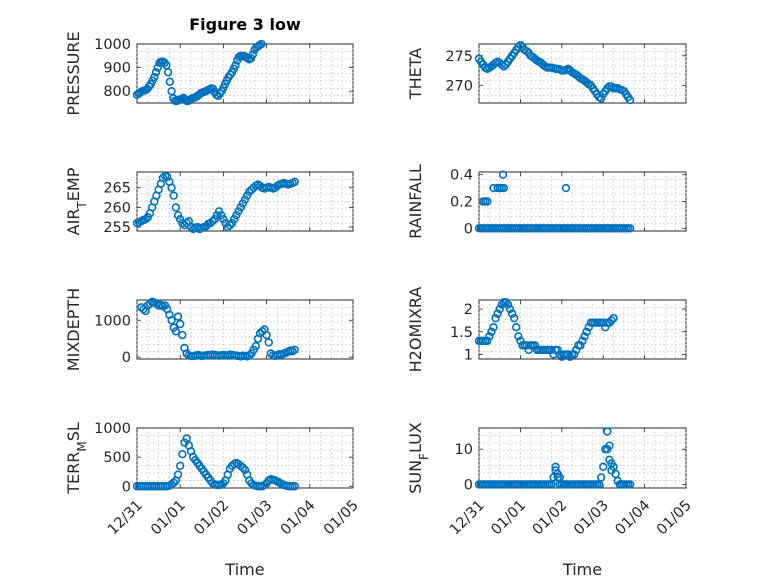 The image size is (778, 583). I want to click on y-axis-label: MIXDEPTH, so click(73, 329).